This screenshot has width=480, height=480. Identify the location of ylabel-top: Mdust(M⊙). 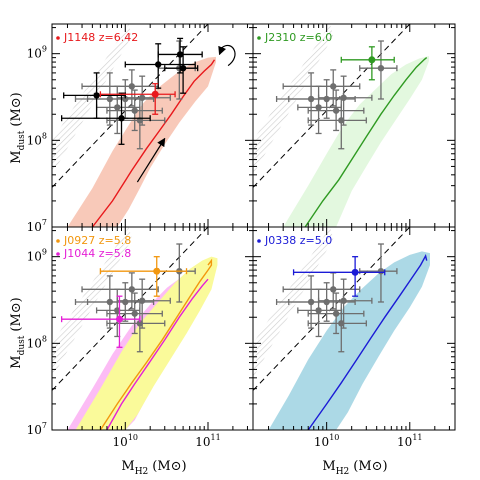
(18, 127).